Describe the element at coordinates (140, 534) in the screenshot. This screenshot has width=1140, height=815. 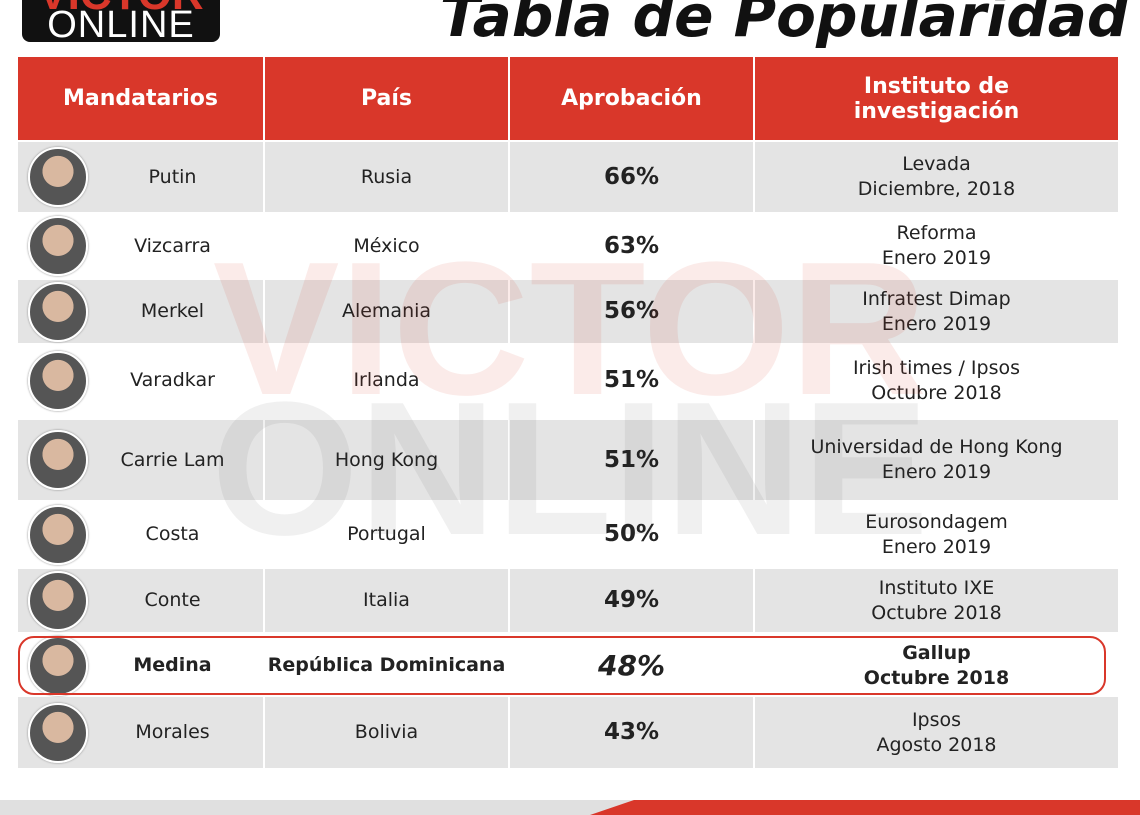
I see `table-cell: Costa` at that location.